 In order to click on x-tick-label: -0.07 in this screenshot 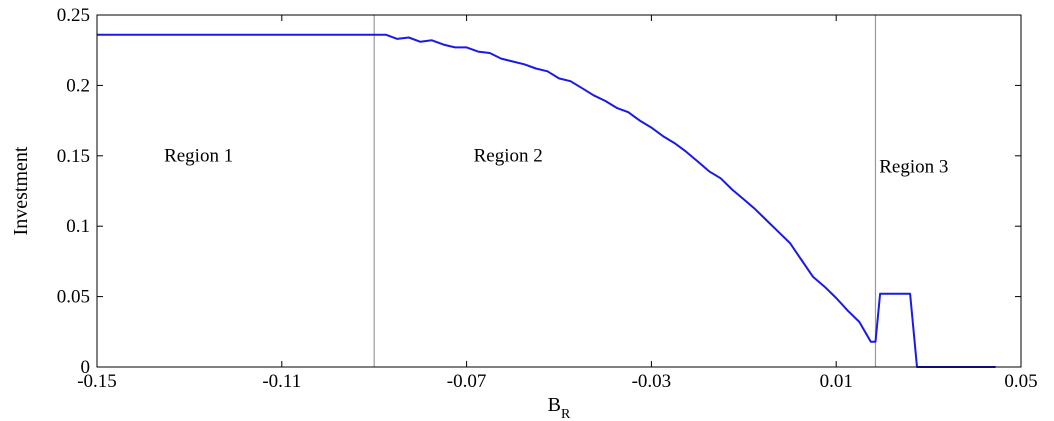, I will do `click(467, 381)`.